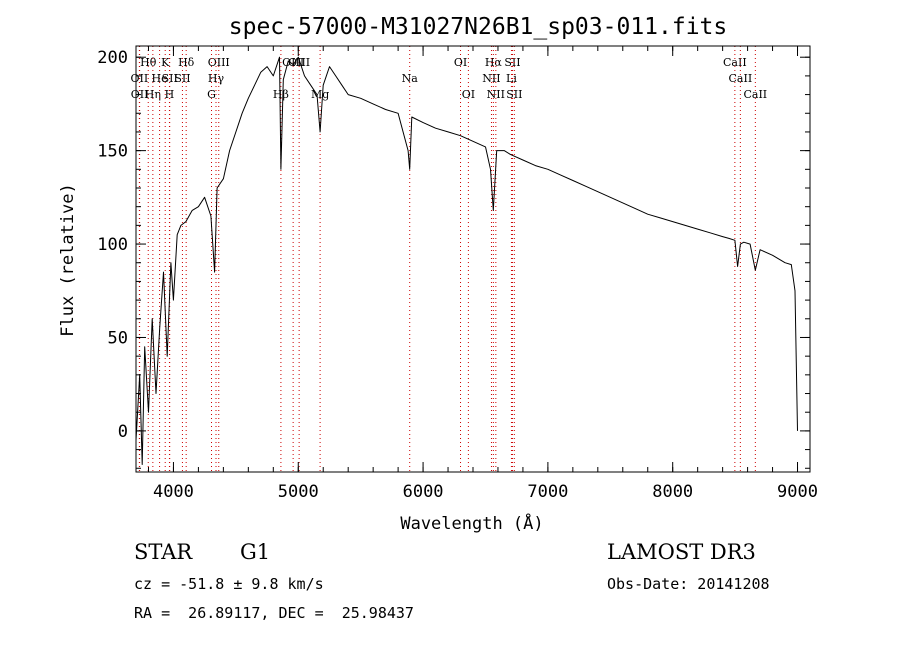 The height and width of the screenshot is (649, 900). I want to click on object-class: STAR, so click(163, 552).